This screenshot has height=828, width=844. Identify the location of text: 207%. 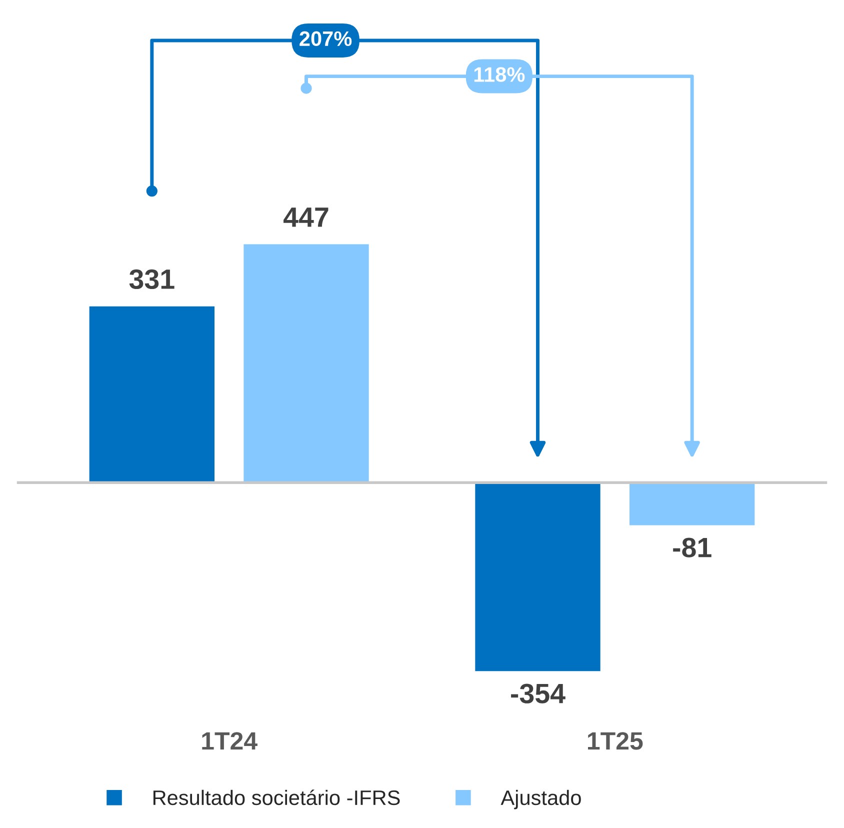
(326, 38).